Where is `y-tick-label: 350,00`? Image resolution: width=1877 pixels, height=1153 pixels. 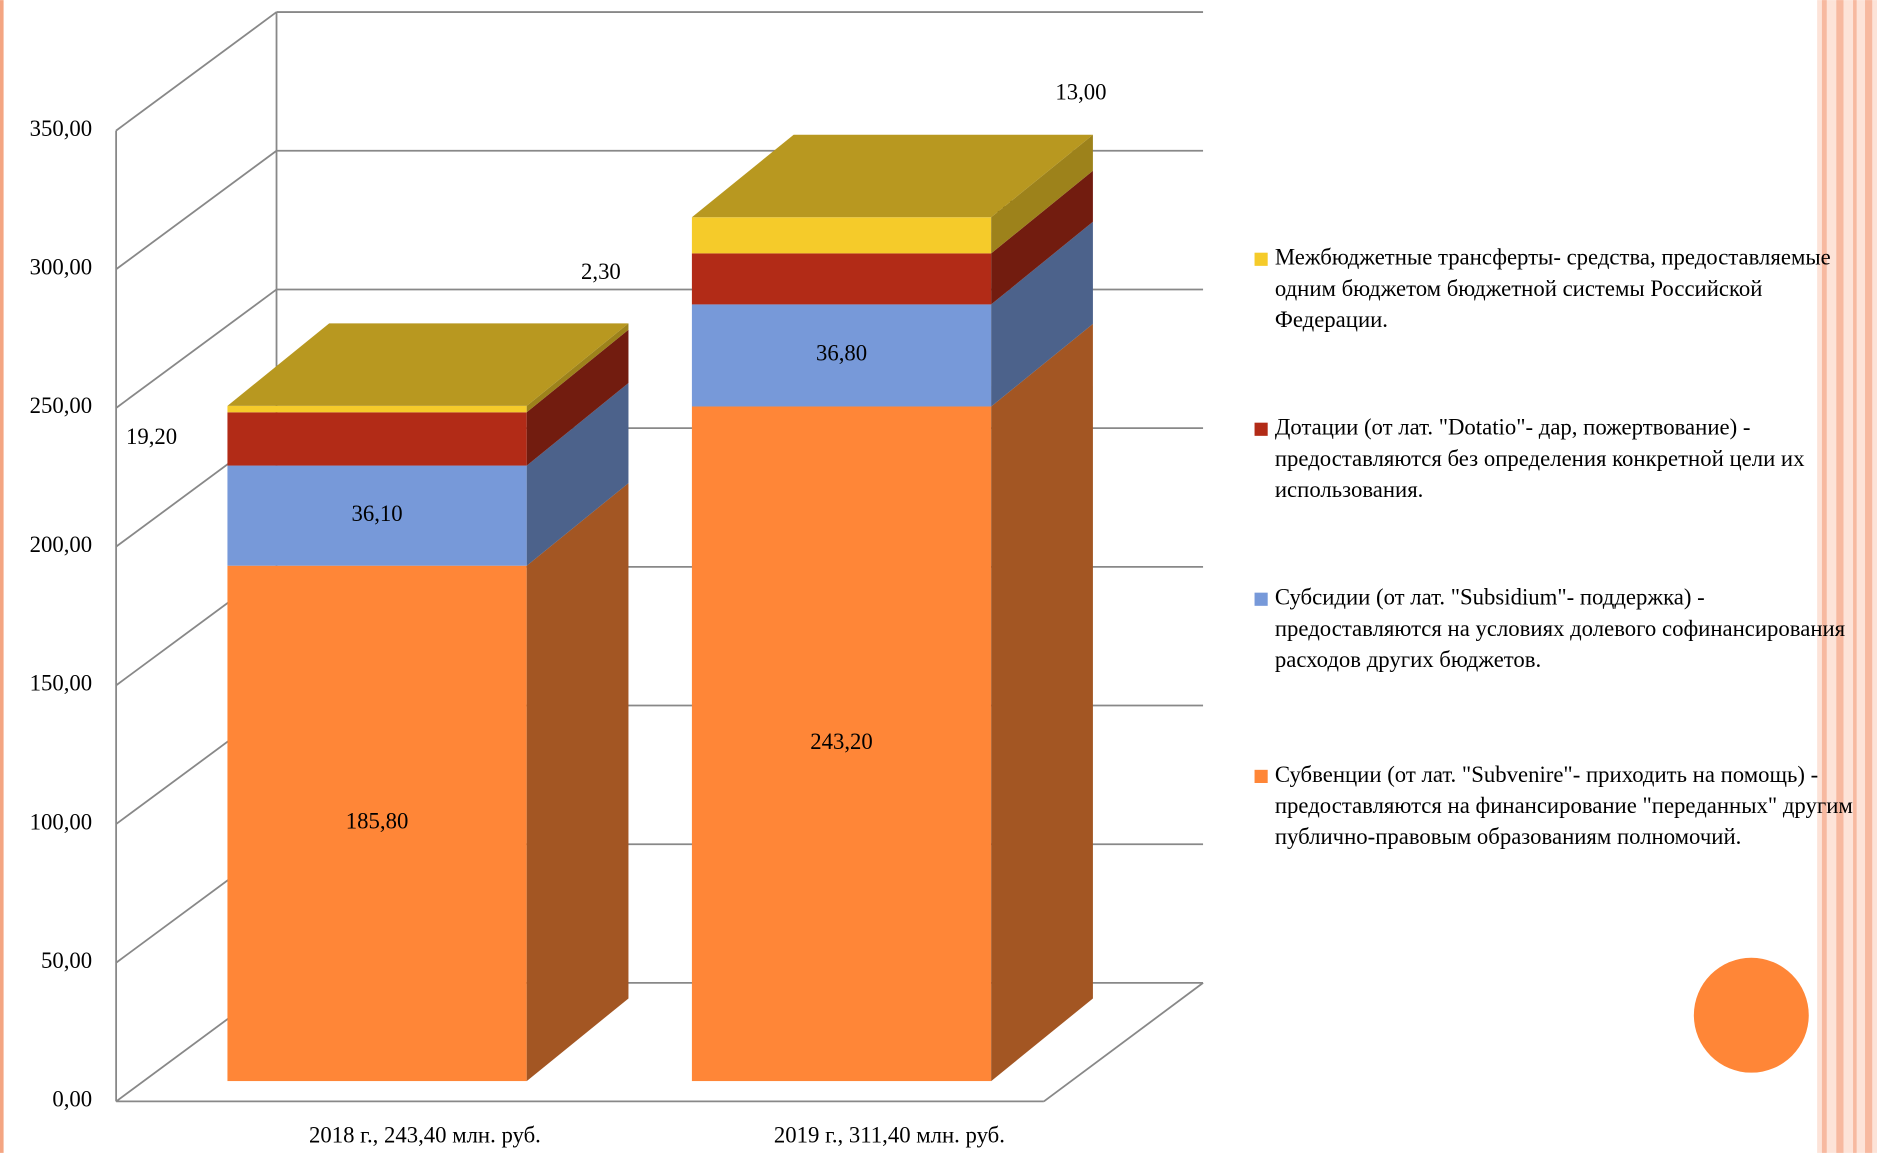 y-tick-label: 350,00 is located at coordinates (61, 128).